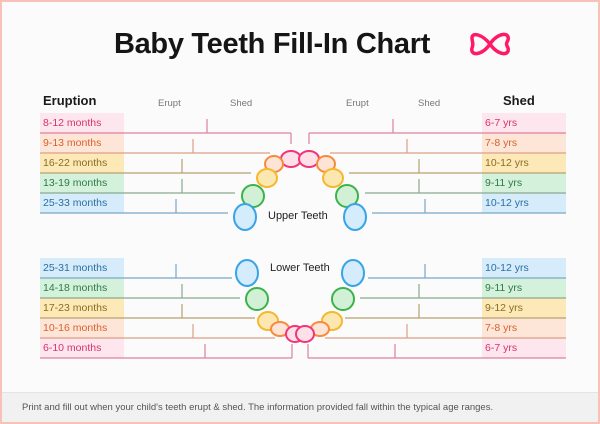  Describe the element at coordinates (524, 288) in the screenshot. I see `lower-shed-row-2: 9-11 yrs` at that location.